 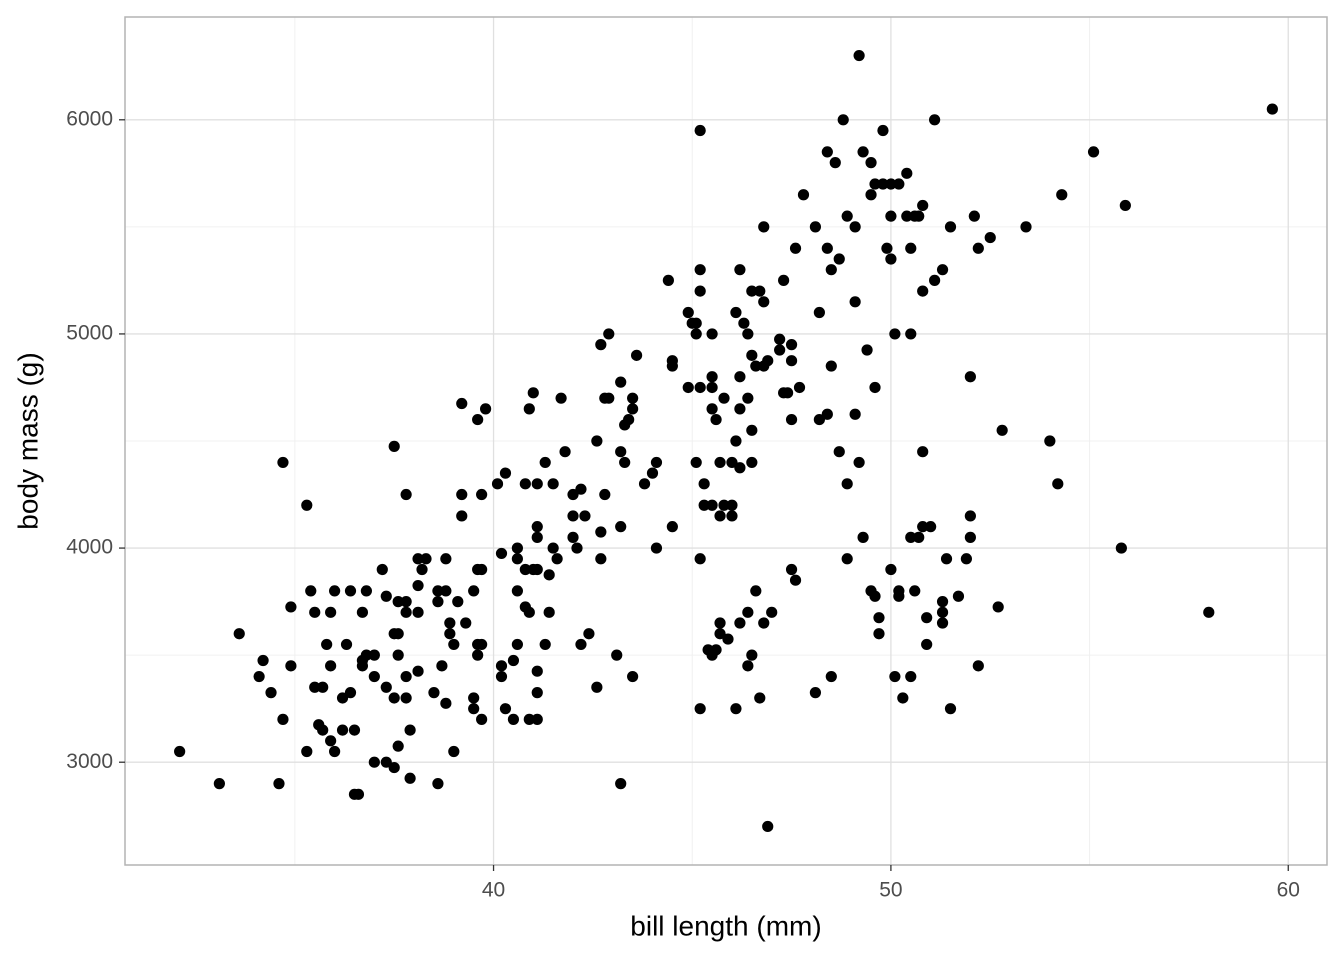 What do you see at coordinates (890, 890) in the screenshot?
I see `x-tick-label: 50` at bounding box center [890, 890].